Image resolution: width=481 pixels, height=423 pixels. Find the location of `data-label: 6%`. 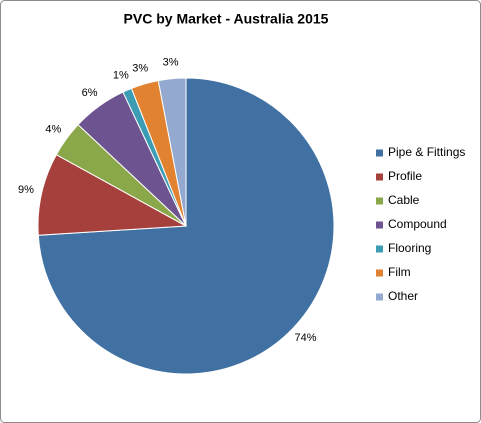

data-label: 6% is located at coordinates (90, 93).